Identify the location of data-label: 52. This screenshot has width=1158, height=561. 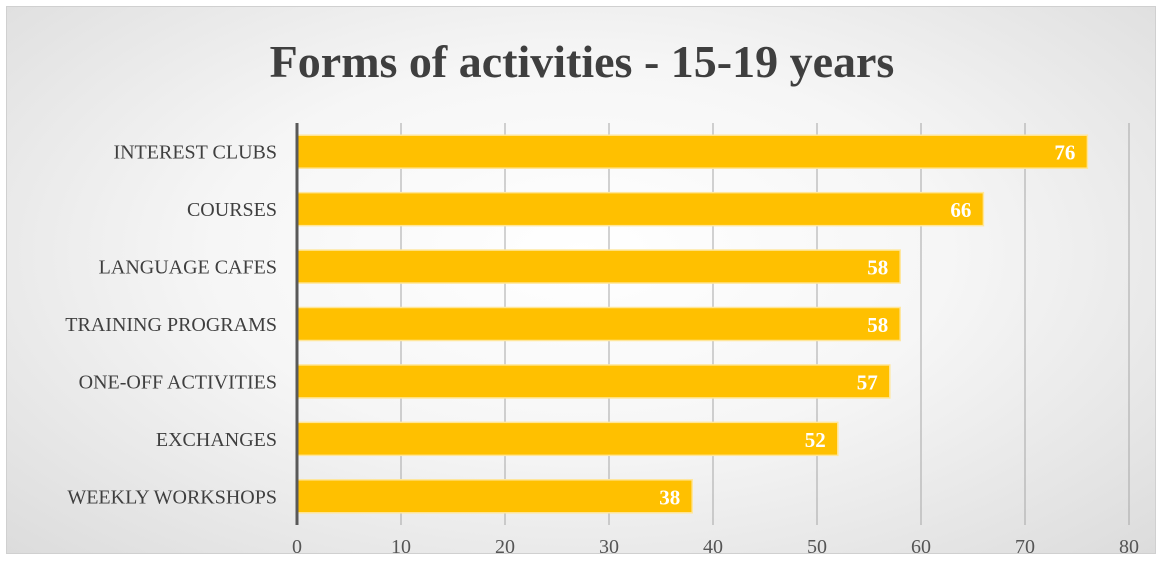
(815, 440).